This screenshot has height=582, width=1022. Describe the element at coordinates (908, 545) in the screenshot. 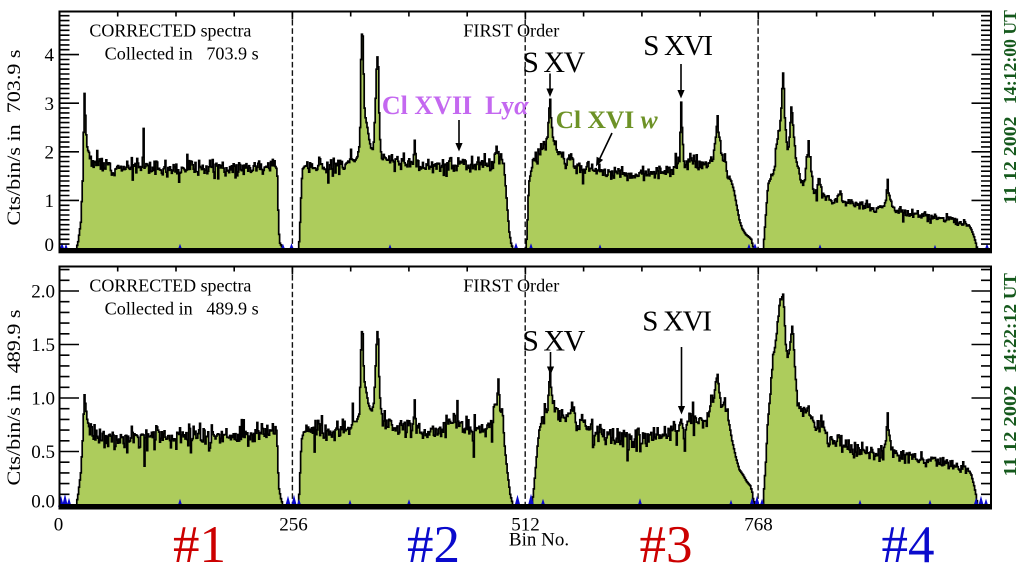

I see `svg-text: #4` at that location.